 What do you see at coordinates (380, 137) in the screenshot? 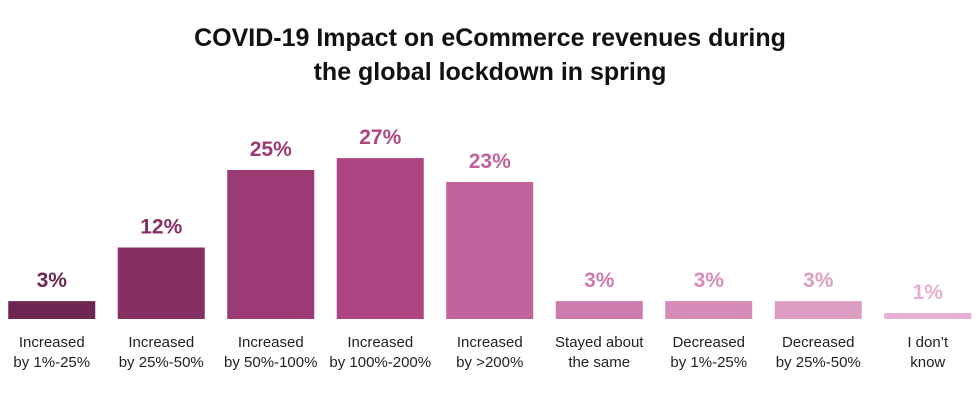
I see `value-label: 27%` at bounding box center [380, 137].